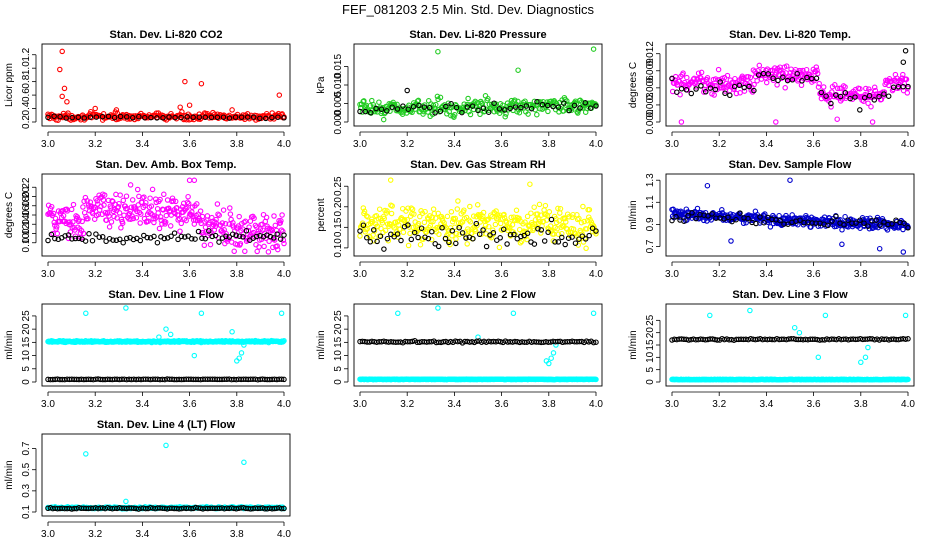  Describe the element at coordinates (650, 320) in the screenshot. I see `y-tick-label: 25` at that location.